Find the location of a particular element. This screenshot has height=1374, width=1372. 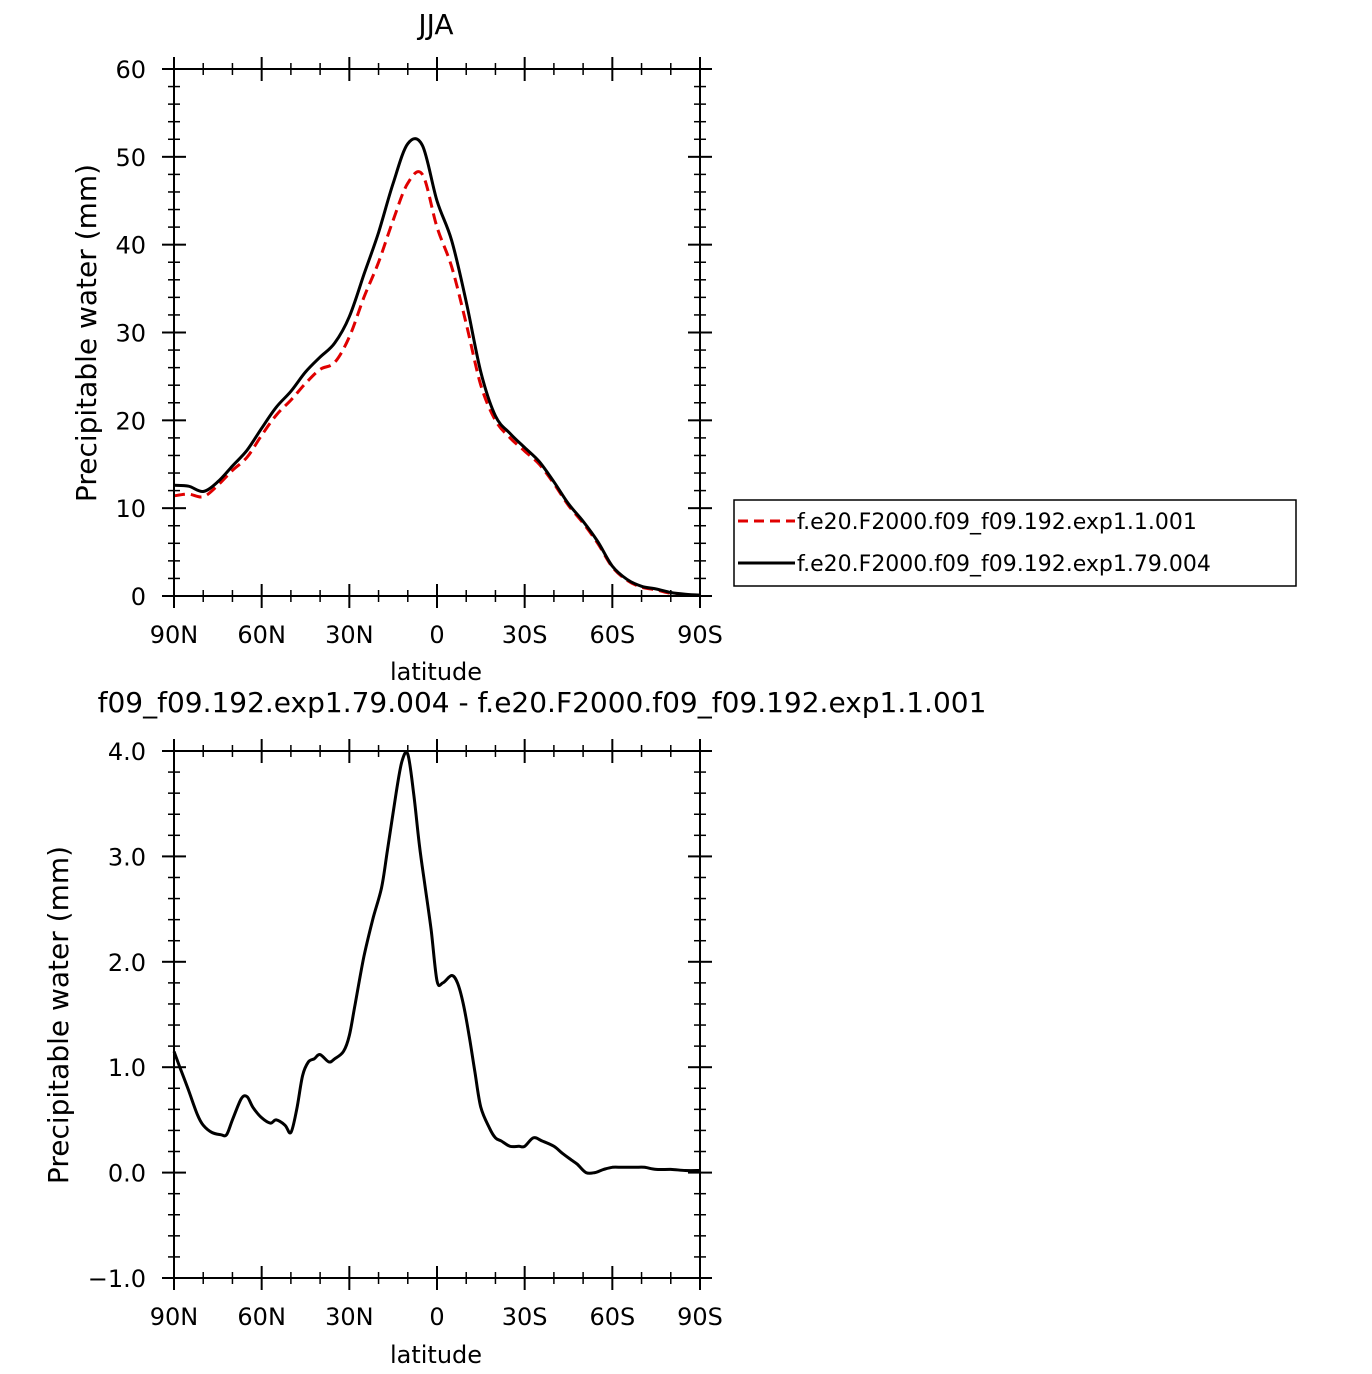

y-tick-label: 50 is located at coordinates (130, 158).